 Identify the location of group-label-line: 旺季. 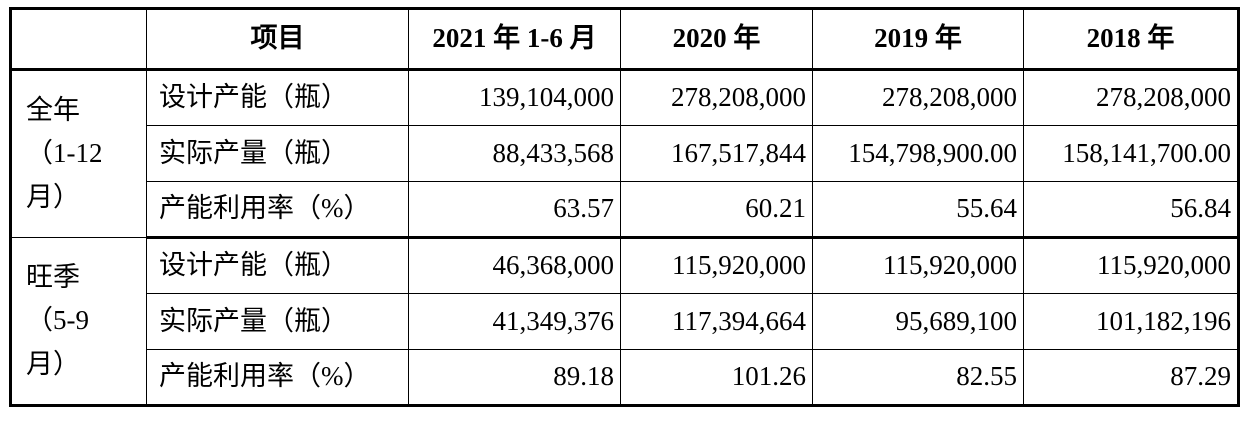
(53, 277).